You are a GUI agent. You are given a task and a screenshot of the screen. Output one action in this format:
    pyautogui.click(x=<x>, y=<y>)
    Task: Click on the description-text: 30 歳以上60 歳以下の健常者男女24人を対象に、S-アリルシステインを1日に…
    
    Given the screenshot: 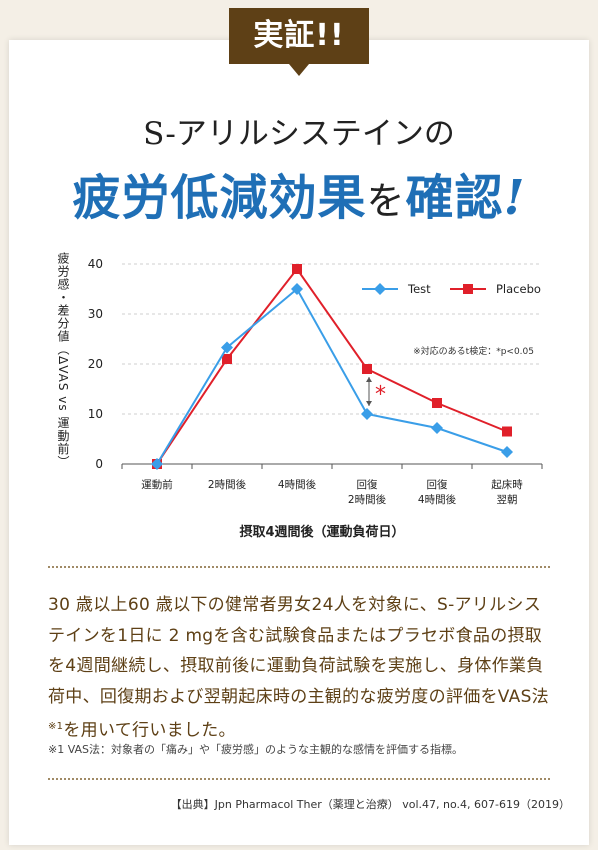 What is the action you would take?
    pyautogui.click(x=298, y=651)
    